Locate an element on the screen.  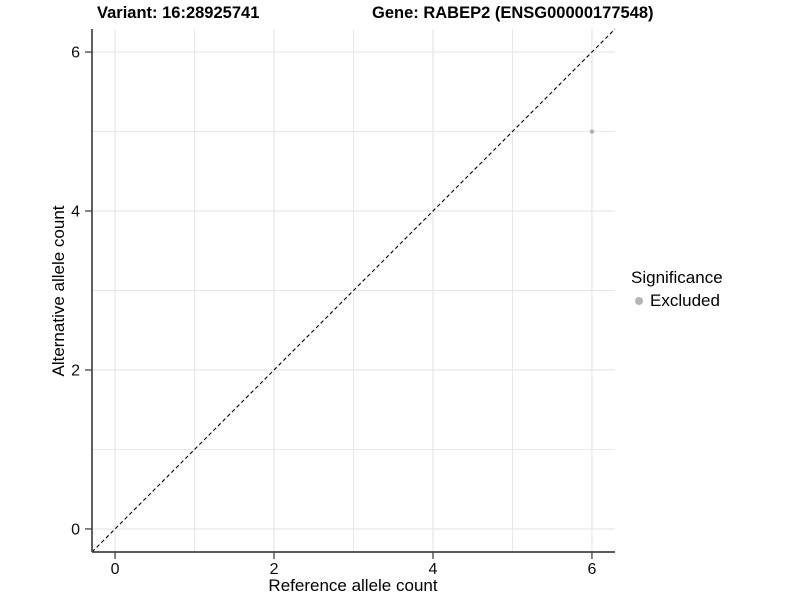
variant-title: Variant: 16:28925741 is located at coordinates (178, 13).